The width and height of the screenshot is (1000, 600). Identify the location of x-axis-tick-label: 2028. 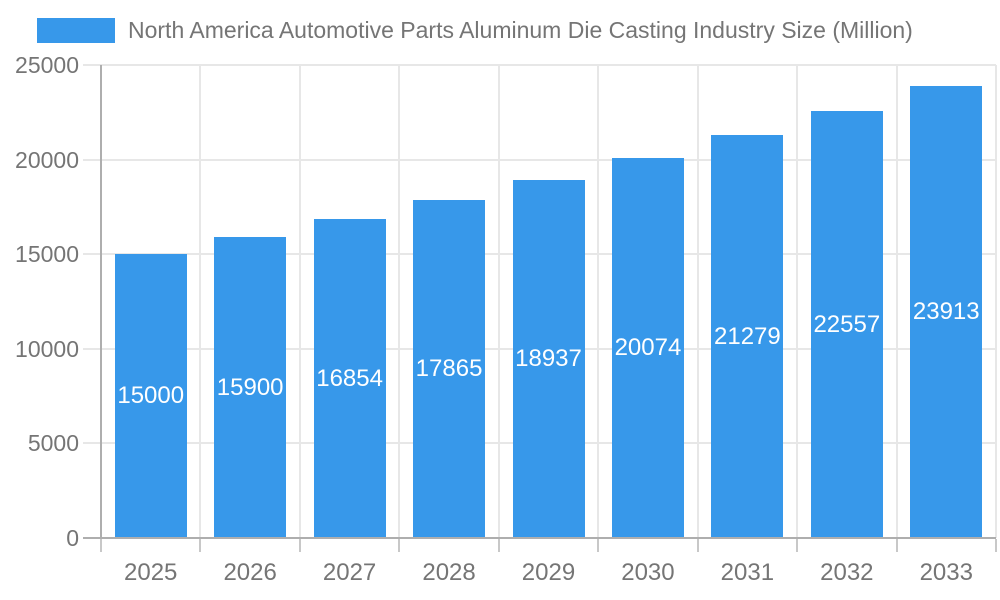
(449, 572).